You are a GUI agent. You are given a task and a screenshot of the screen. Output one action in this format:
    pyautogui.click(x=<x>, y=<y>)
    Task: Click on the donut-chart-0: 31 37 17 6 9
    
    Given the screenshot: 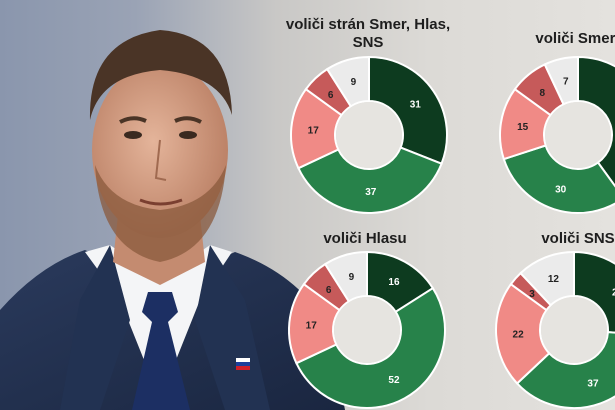 What is the action you would take?
    pyautogui.click(x=369, y=134)
    